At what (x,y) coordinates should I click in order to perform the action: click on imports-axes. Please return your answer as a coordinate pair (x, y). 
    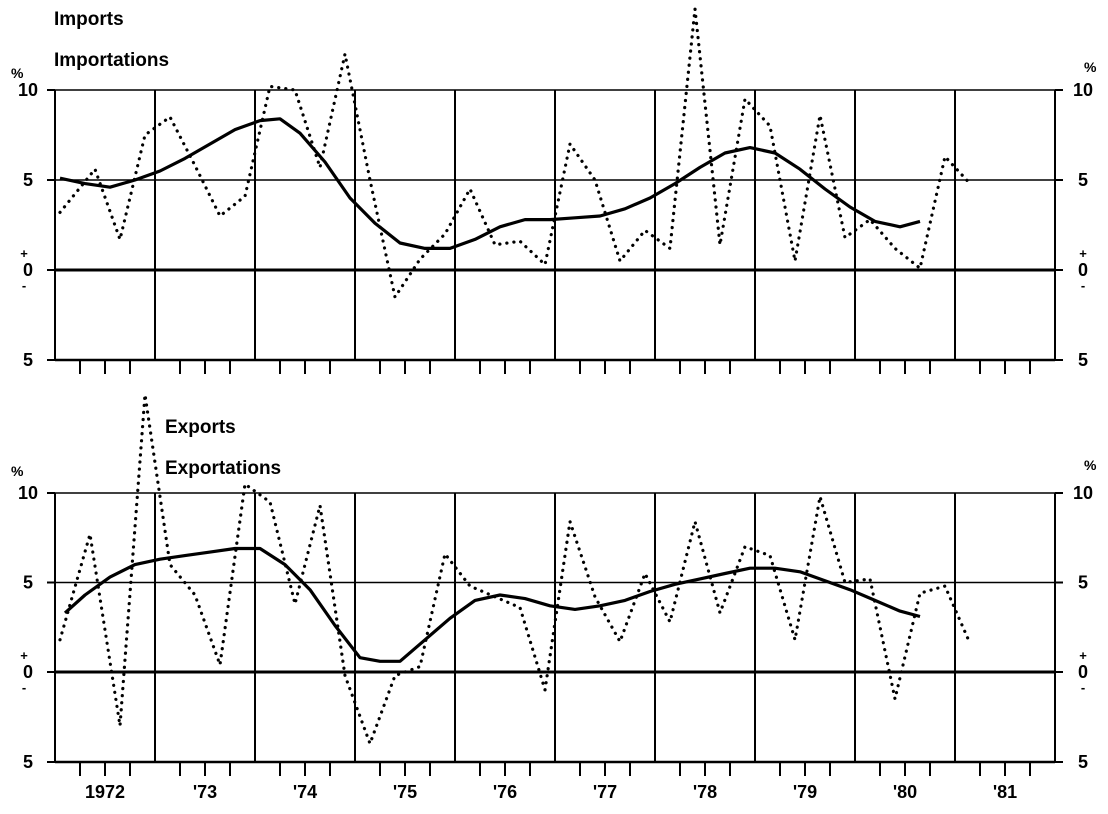
    Looking at the image, I should click on (555, 315).